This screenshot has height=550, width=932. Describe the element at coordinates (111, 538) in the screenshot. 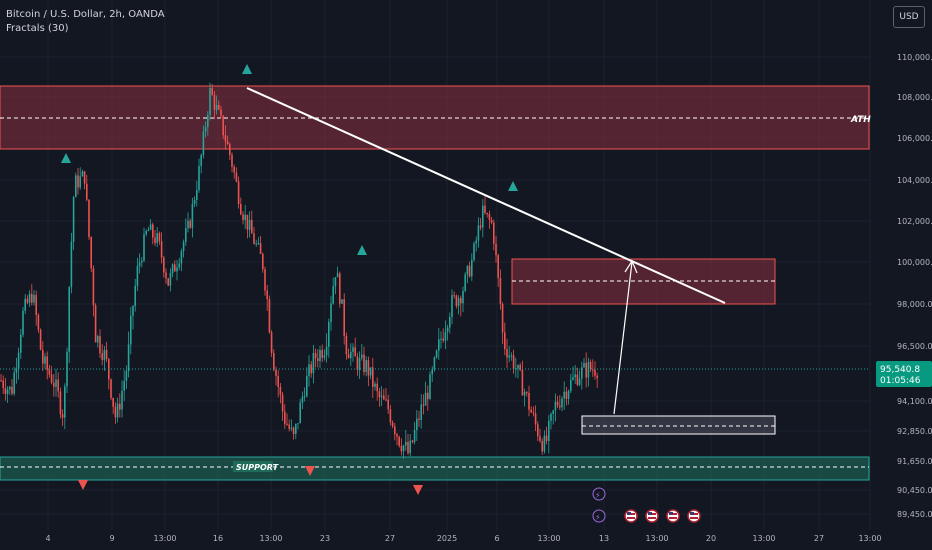

I see `time-tick-label: 9` at that location.